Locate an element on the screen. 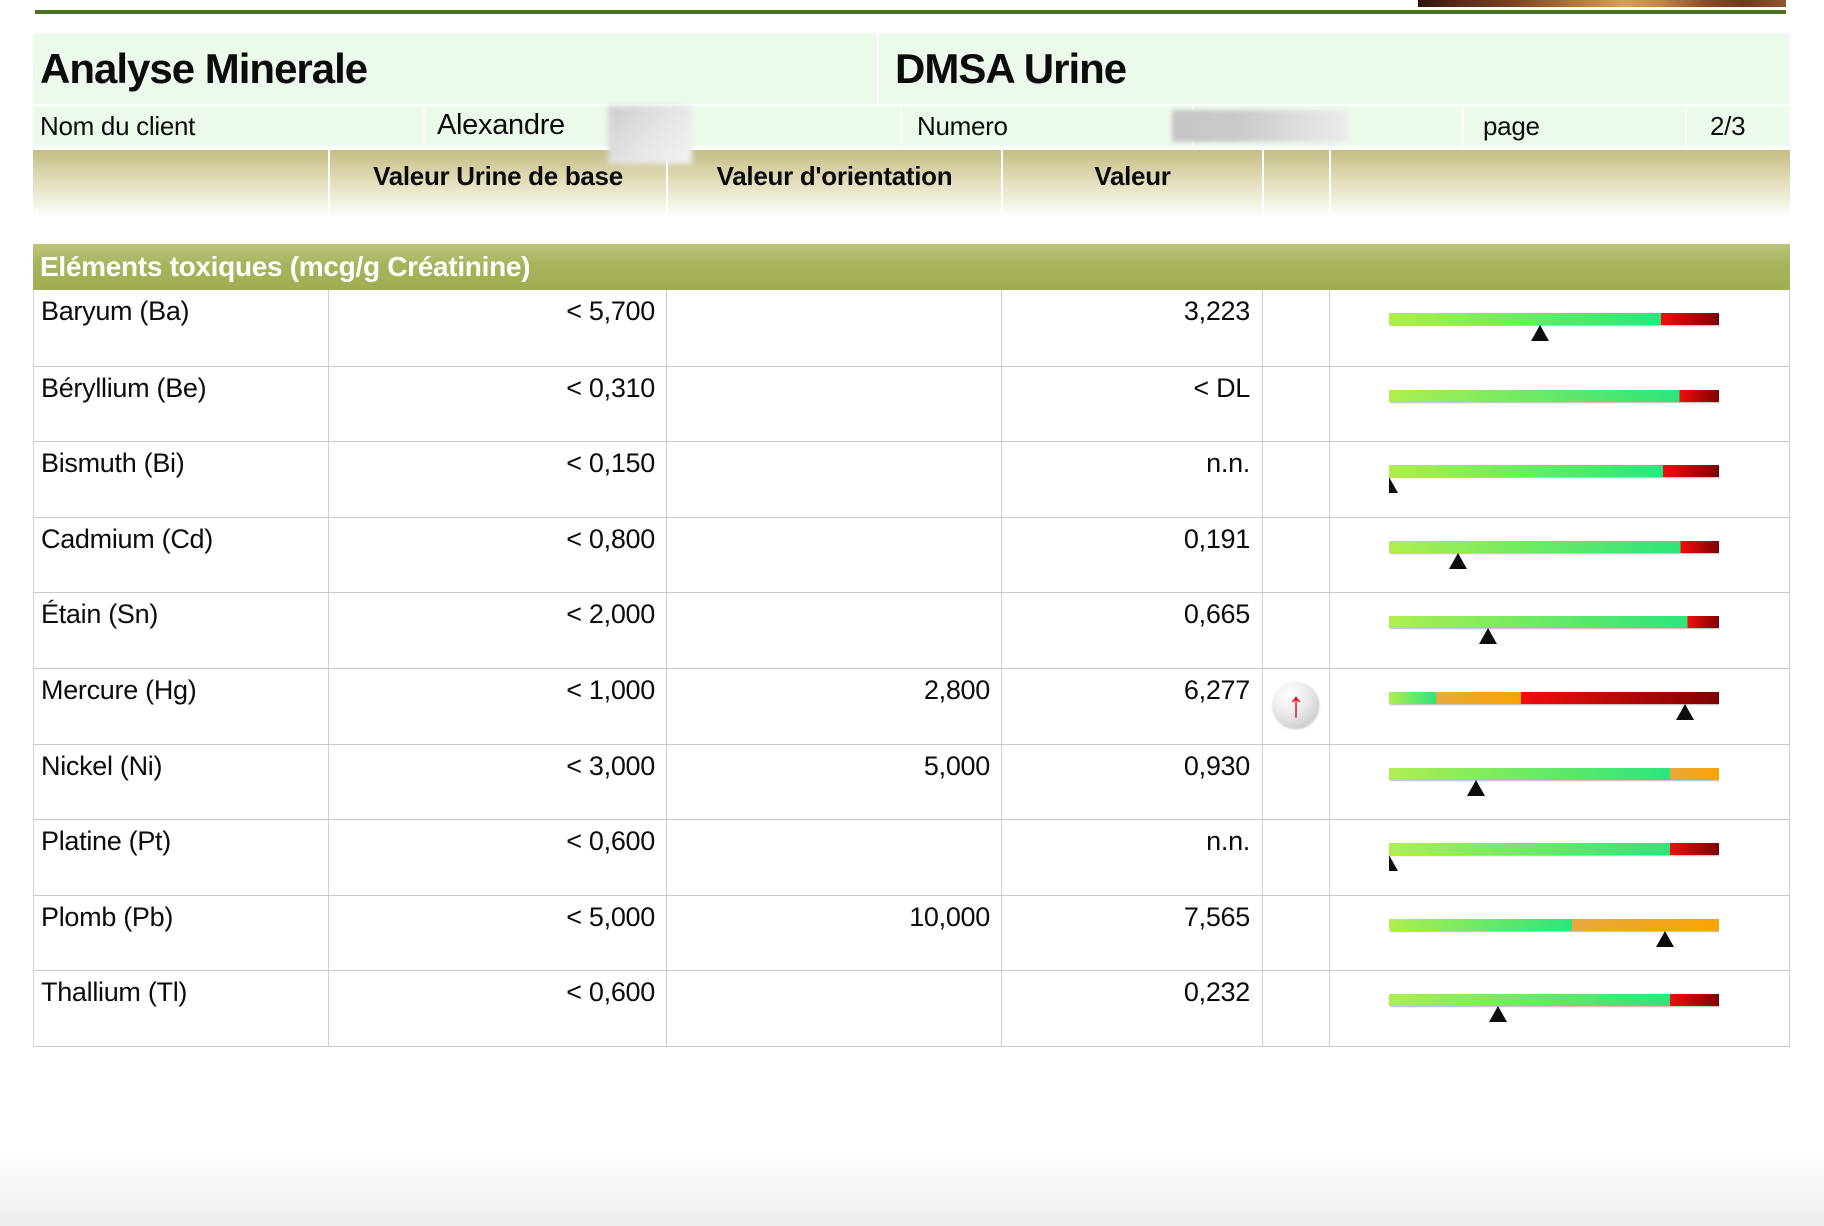  element-name: Thallium (Tl) is located at coordinates (181, 1008).